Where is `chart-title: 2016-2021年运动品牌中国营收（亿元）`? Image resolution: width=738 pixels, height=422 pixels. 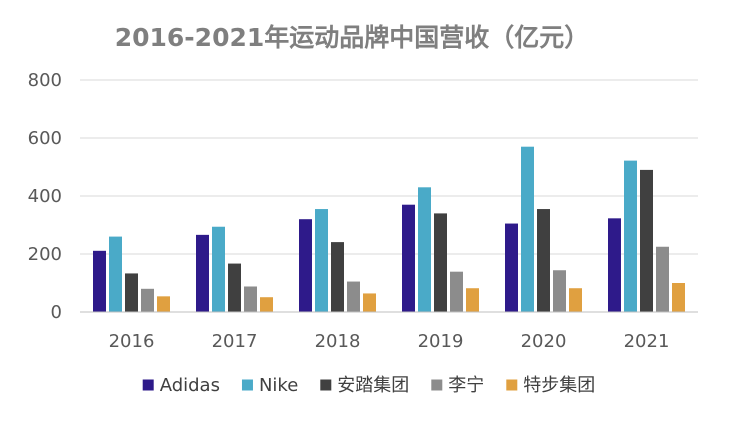 chart-title: 2016-2021年运动品牌中国营收（亿元） is located at coordinates (352, 37).